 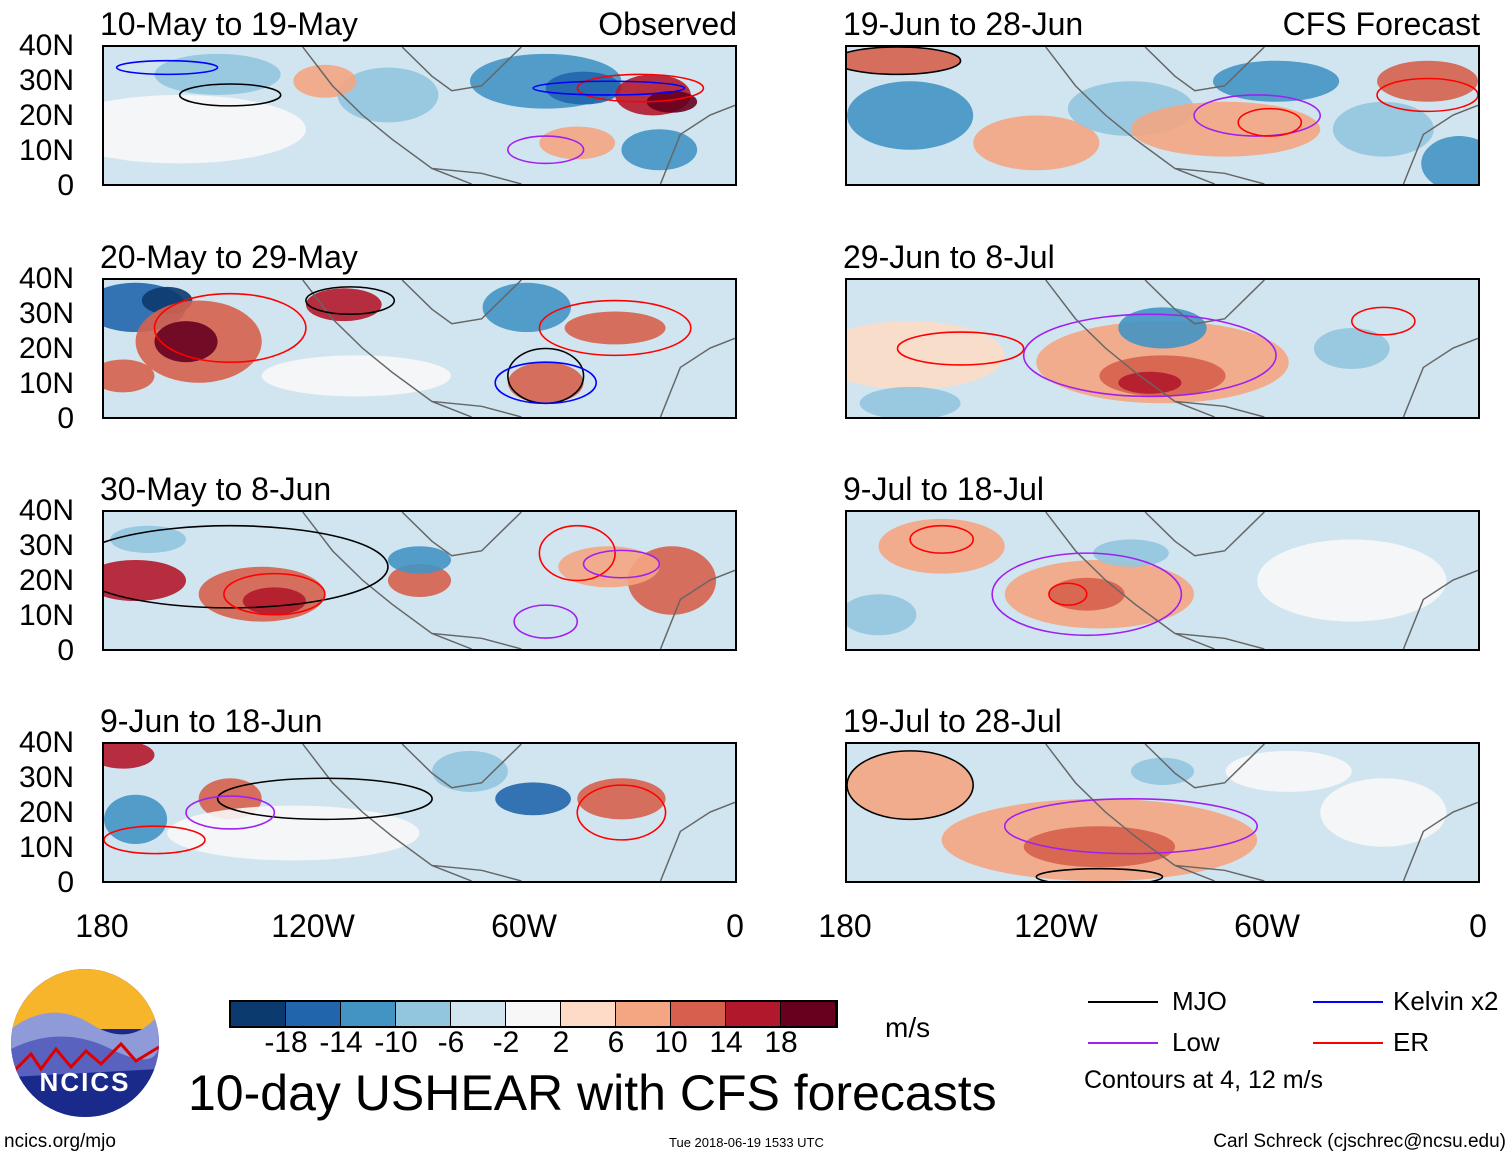 I want to click on footer-url: ncics.org/mjo, so click(x=60, y=1141).